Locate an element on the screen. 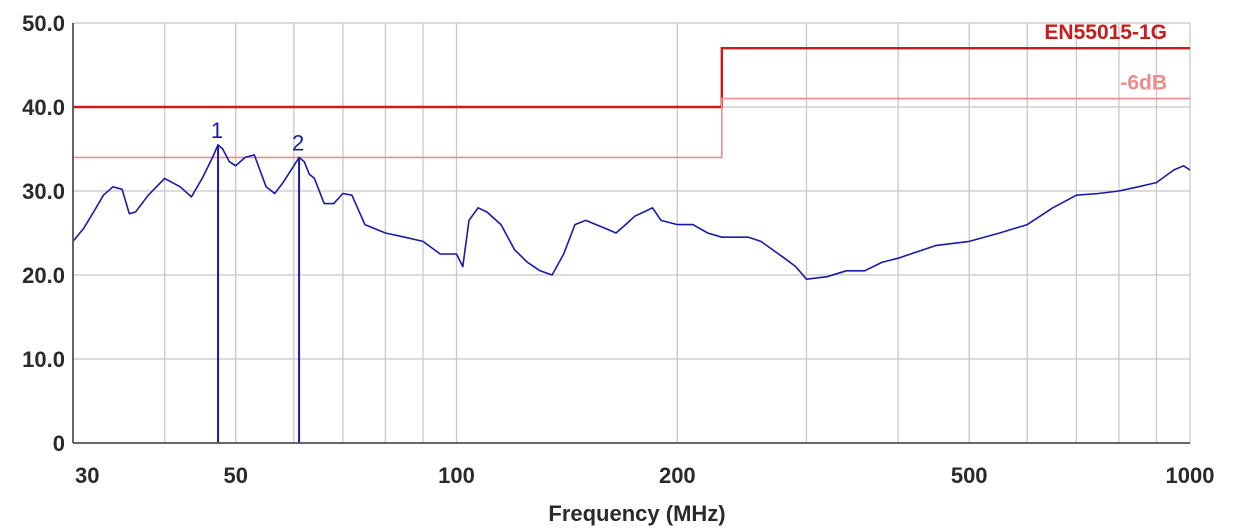 The width and height of the screenshot is (1234, 531). y-tick-label: 50.0 is located at coordinates (43, 23).